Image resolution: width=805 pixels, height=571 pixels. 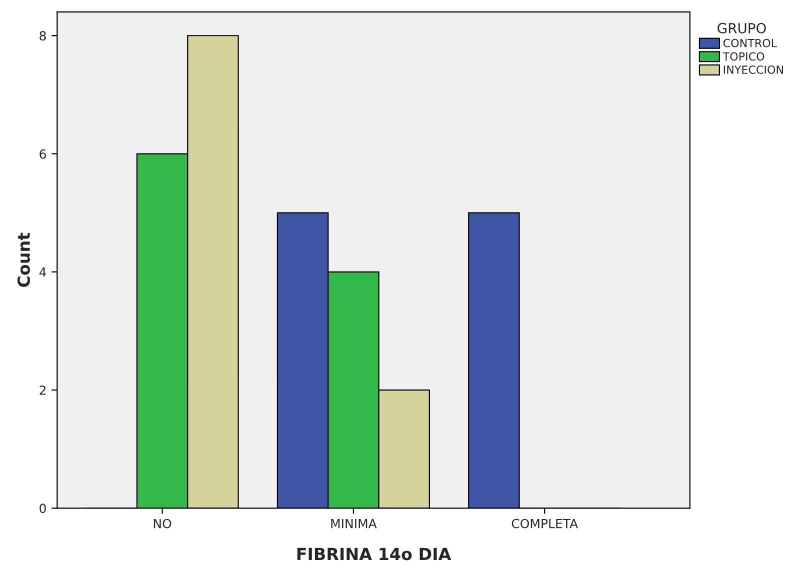 What do you see at coordinates (43, 390) in the screenshot?
I see `y-tick-label: 2` at bounding box center [43, 390].